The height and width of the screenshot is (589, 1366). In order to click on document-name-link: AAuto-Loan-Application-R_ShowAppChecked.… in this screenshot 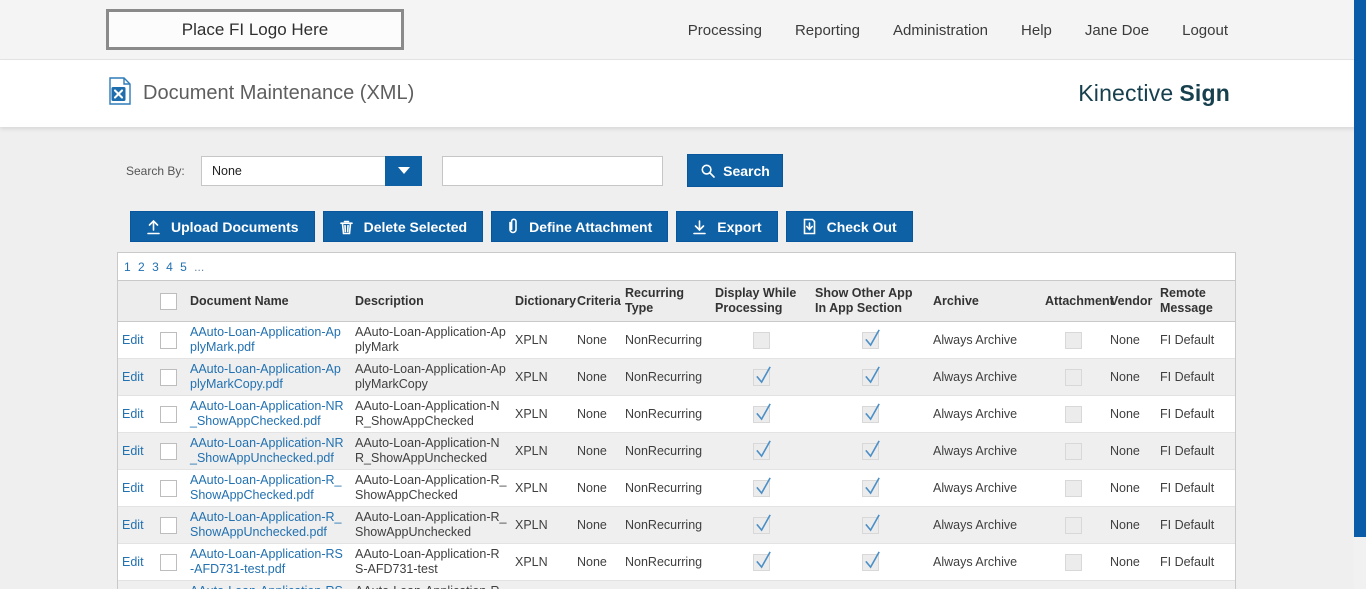, I will do `click(266, 487)`.